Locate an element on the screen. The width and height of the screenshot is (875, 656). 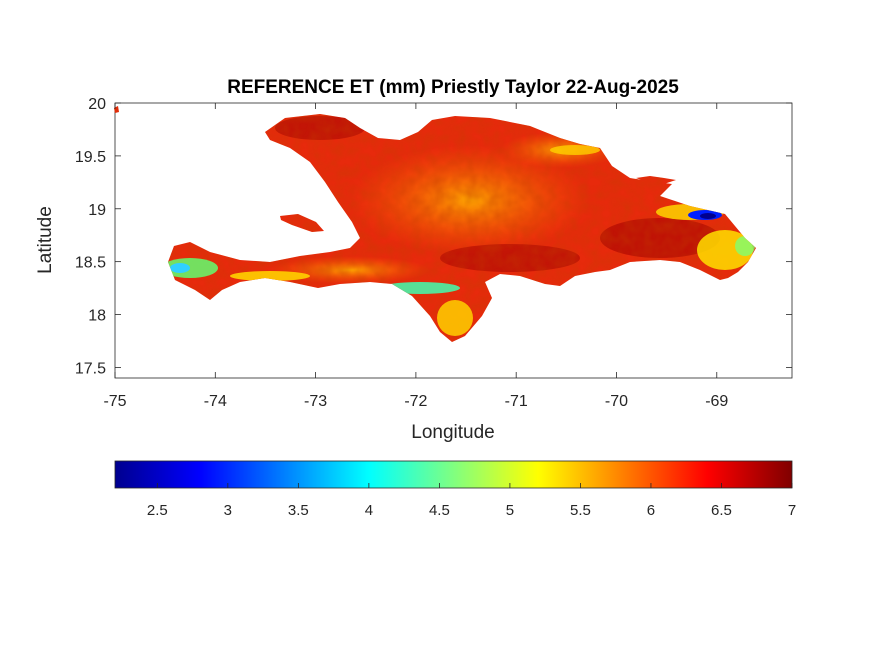
y-tick-label: 18 is located at coordinates (97, 316).